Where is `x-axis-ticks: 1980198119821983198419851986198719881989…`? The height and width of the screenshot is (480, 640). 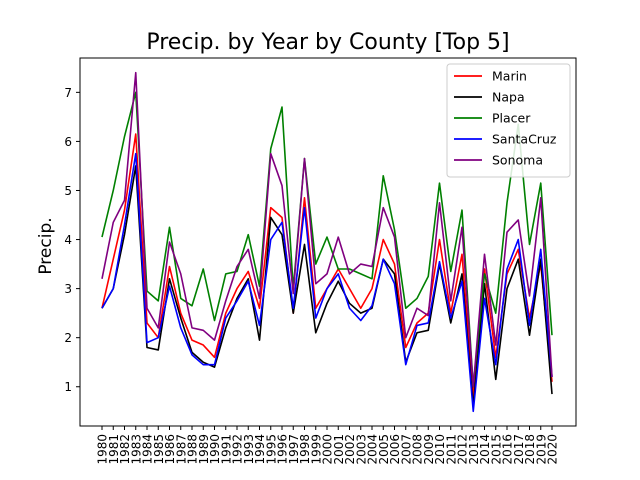 x-axis-ticks: 1980198119821983198419851986198719881989… is located at coordinates (328, 445).